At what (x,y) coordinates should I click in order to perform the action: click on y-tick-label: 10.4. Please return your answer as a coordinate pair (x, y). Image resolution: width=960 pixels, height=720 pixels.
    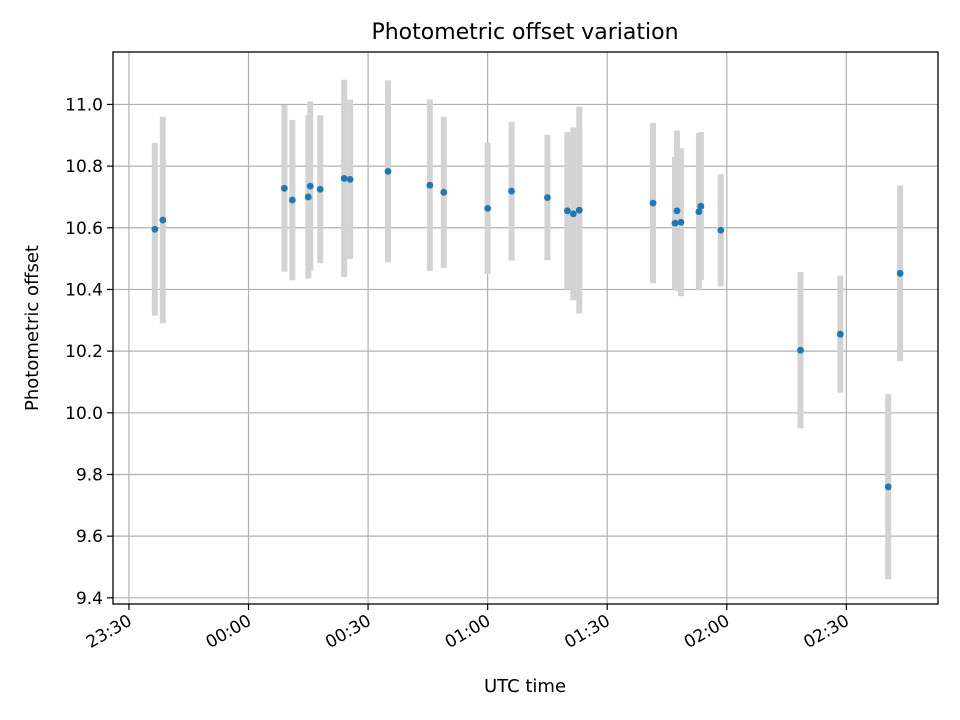
    Looking at the image, I should click on (84, 290).